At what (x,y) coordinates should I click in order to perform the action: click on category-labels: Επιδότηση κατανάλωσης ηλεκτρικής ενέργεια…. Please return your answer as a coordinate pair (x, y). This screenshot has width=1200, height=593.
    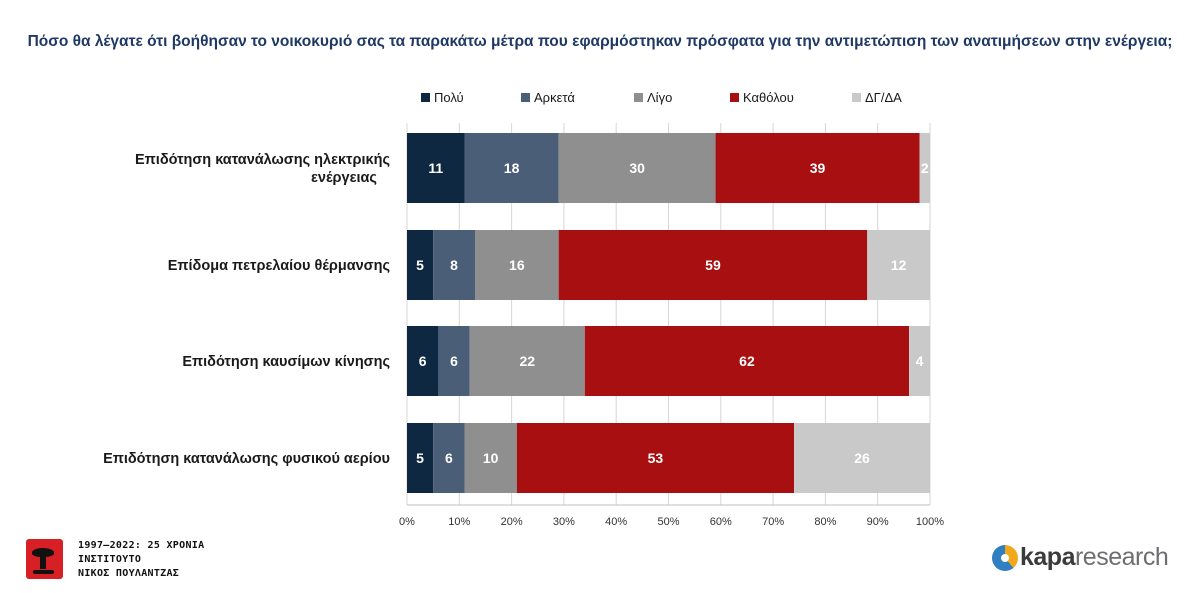
    Looking at the image, I should click on (246, 309).